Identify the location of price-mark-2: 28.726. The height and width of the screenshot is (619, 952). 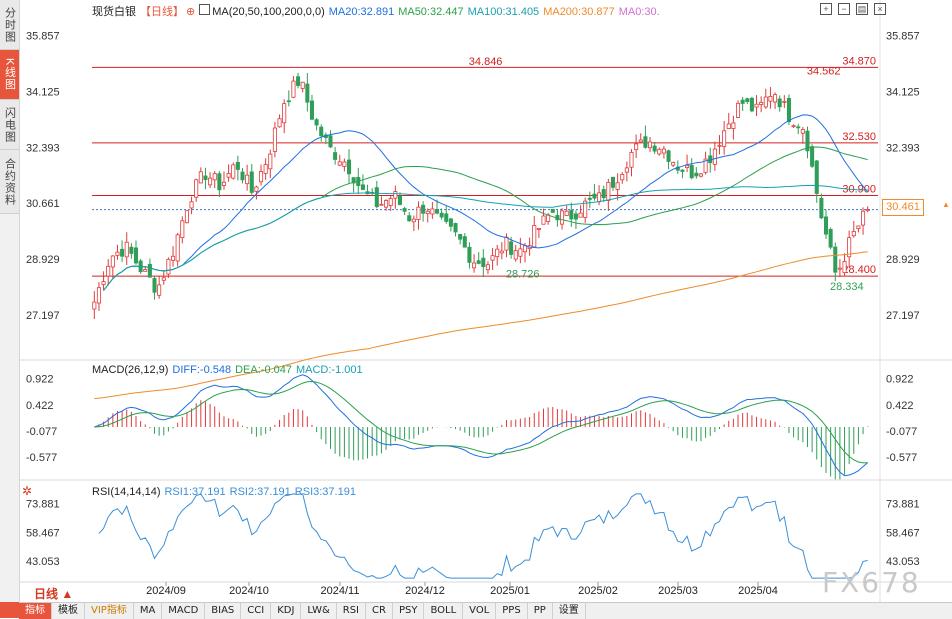
(523, 275).